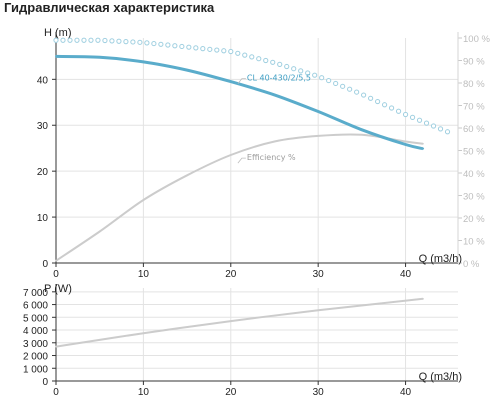  I want to click on power-curve, so click(239, 322).